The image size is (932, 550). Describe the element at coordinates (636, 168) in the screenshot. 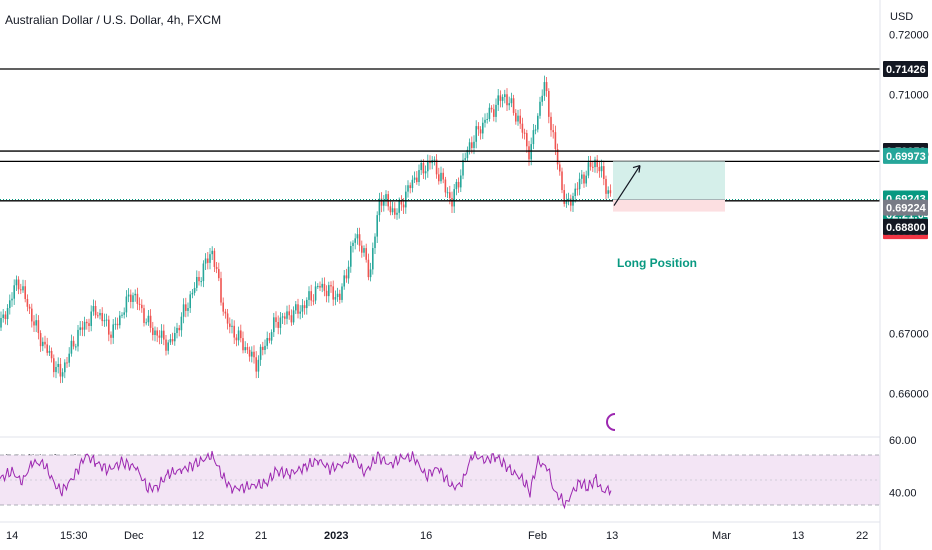

I see `arrow-head-icon` at that location.